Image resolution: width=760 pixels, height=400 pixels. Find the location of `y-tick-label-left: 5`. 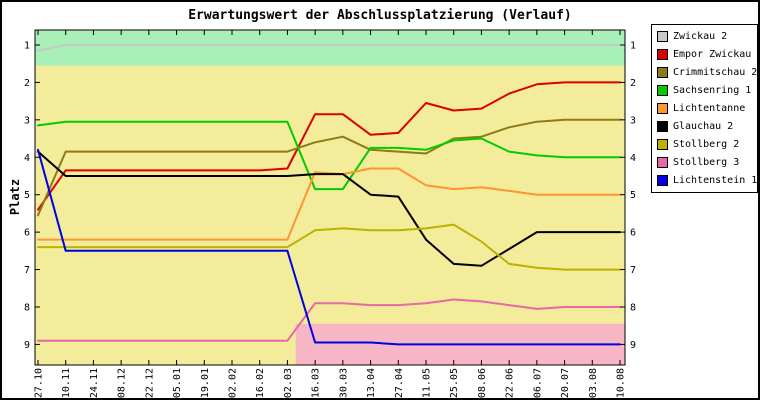

y-tick-label-left: 5 is located at coordinates (27, 195).